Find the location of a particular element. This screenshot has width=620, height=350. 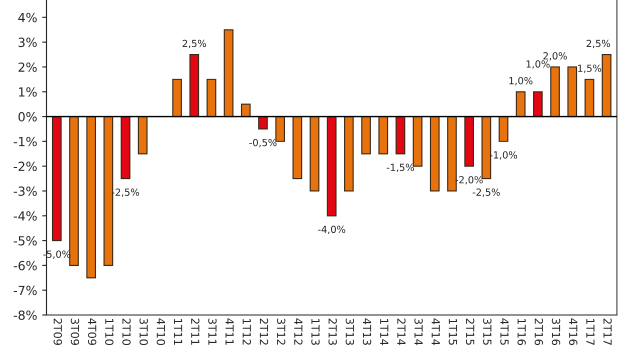

y-tick-label: -3% is located at coordinates (25, 191).